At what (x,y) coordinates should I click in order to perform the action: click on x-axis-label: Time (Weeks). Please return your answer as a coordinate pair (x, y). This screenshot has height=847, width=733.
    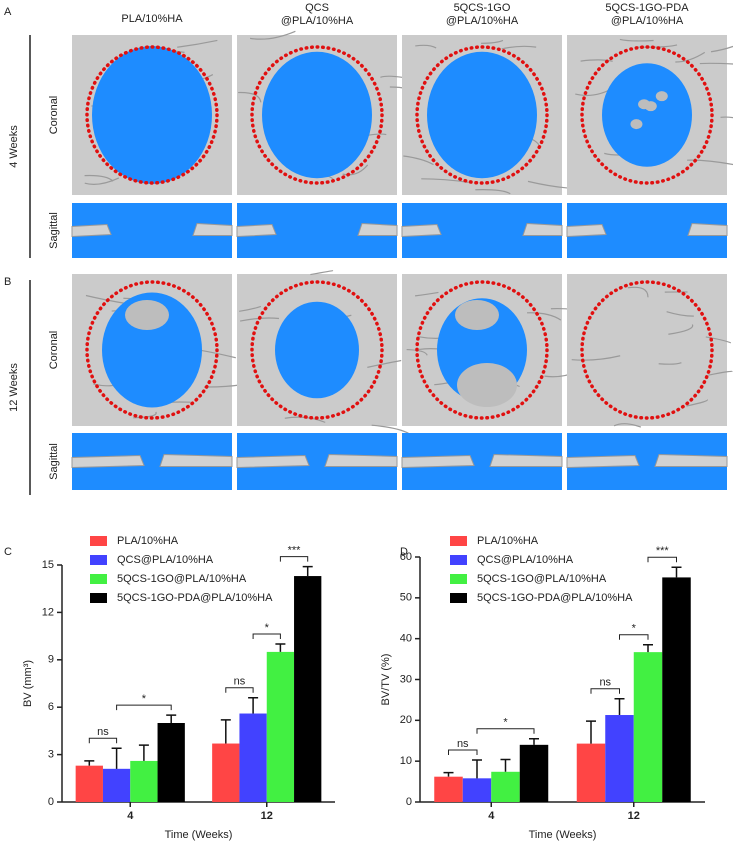
    Looking at the image, I should click on (563, 835).